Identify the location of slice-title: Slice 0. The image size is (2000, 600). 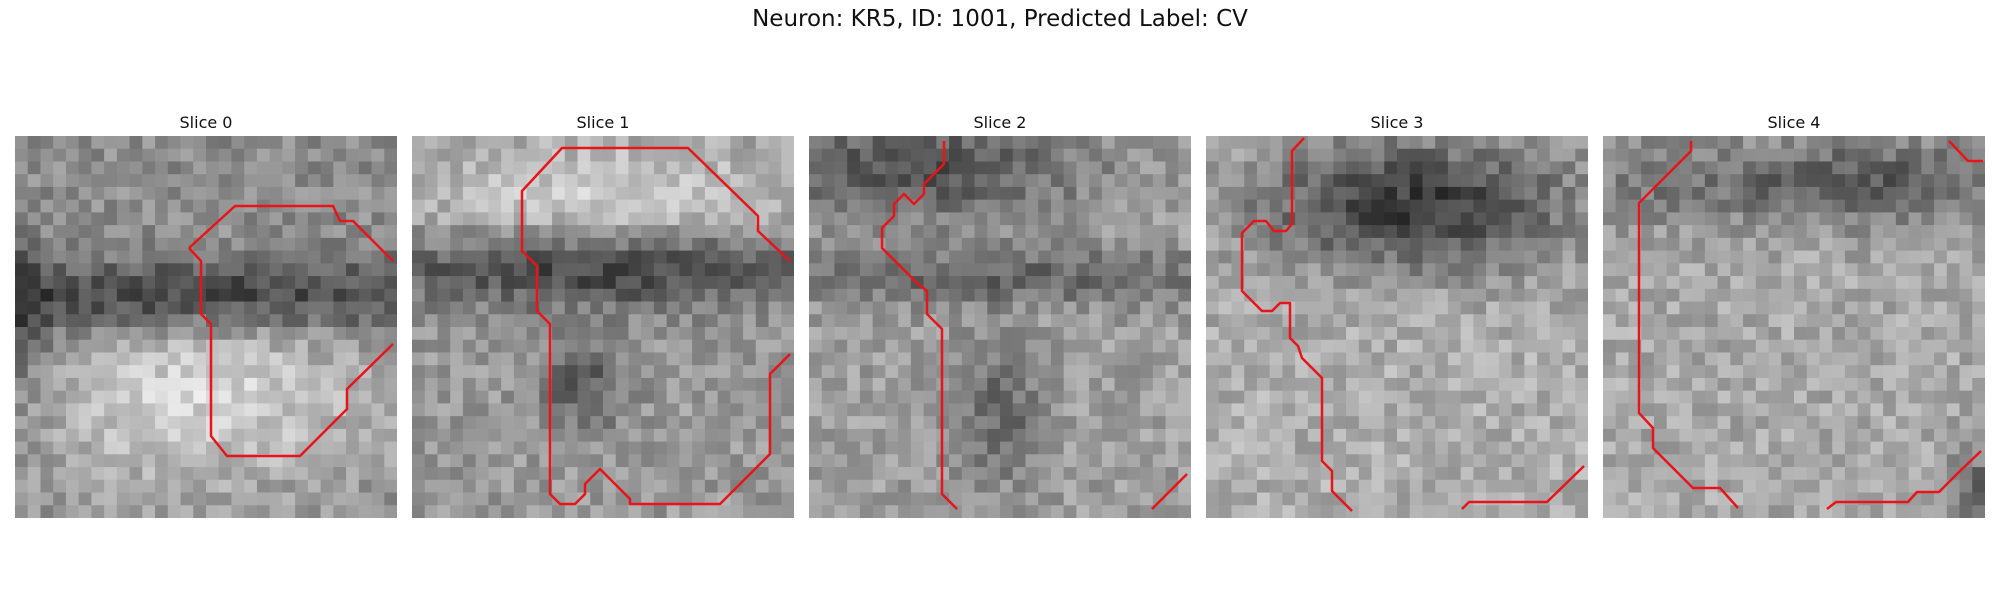
(206, 122).